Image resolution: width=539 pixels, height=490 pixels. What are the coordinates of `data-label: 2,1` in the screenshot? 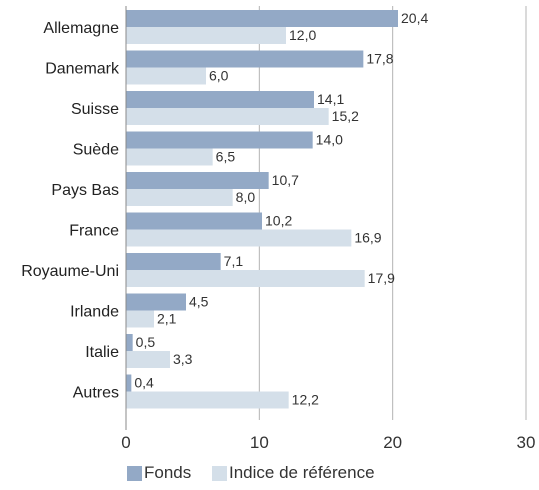 It's located at (167, 319).